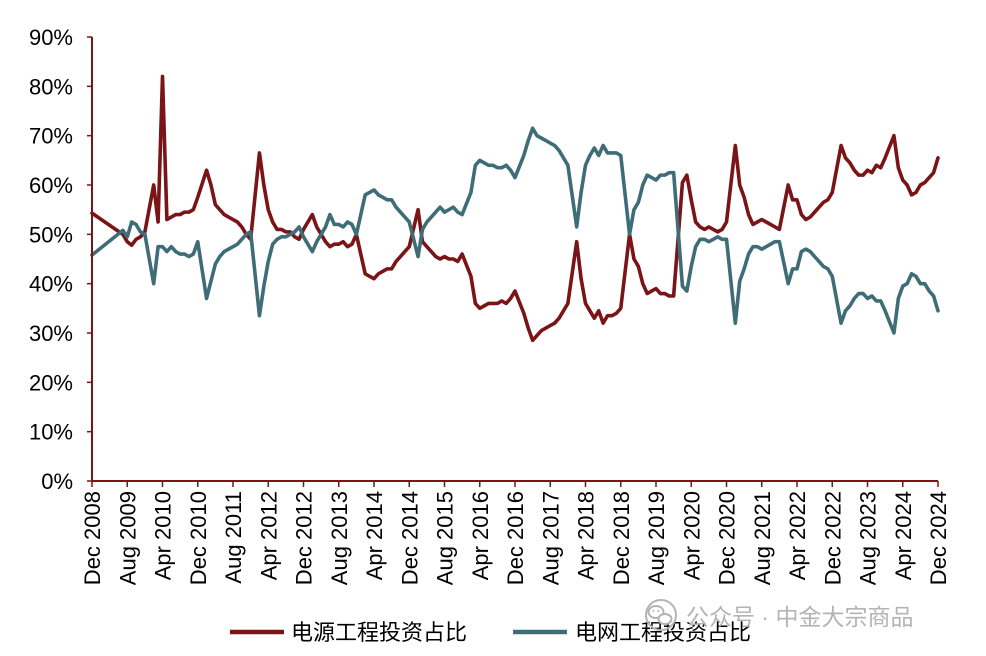  I want to click on x-tick-label: Aug 2009, so click(127, 538).